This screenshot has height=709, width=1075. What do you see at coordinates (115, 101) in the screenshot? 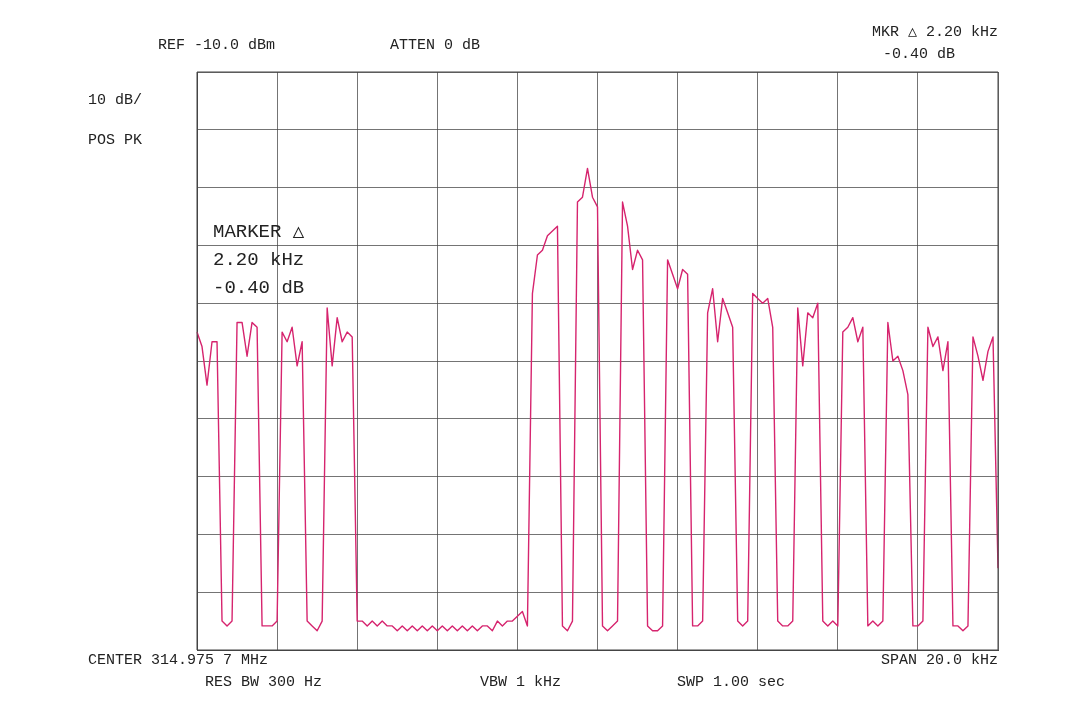
I see `text: 10 dB/` at bounding box center [115, 101].